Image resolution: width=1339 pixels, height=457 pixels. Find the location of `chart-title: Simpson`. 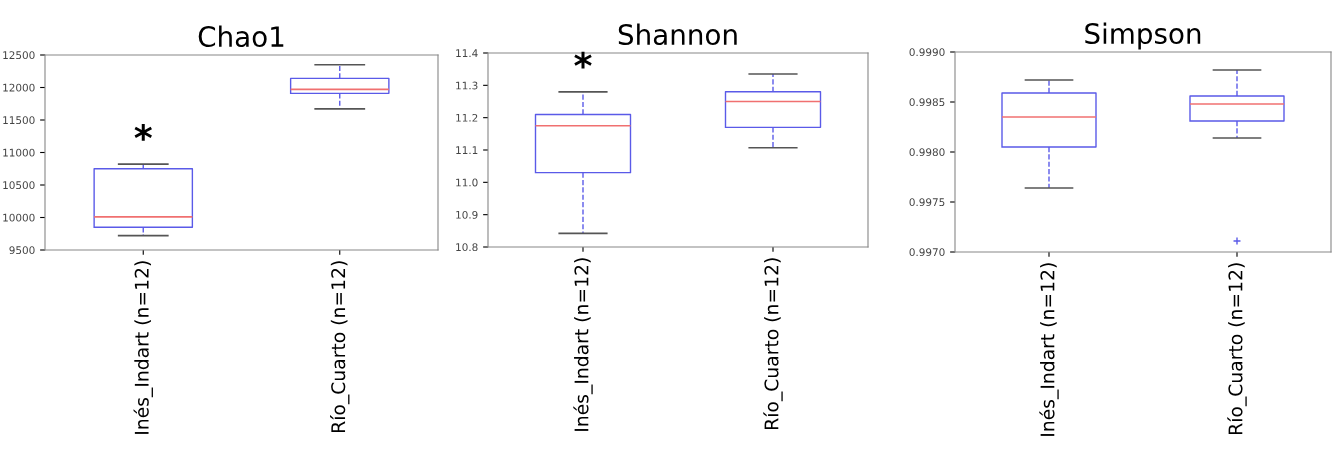

chart-title: Simpson is located at coordinates (1143, 36).